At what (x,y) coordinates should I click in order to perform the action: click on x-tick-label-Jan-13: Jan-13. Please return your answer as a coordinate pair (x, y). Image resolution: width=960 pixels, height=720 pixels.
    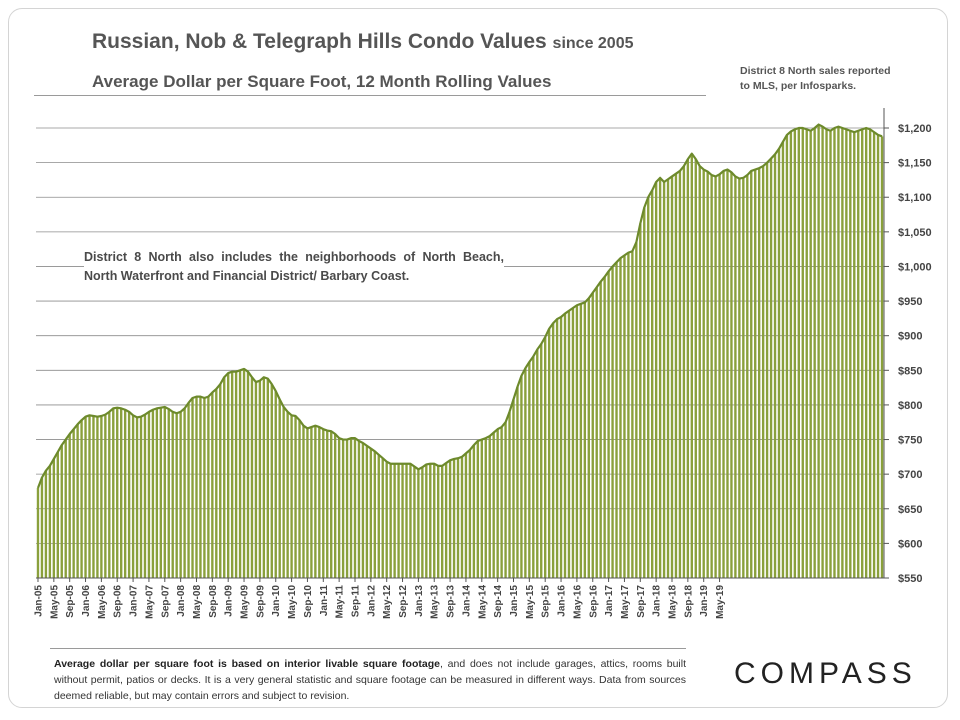
    Looking at the image, I should click on (419, 601).